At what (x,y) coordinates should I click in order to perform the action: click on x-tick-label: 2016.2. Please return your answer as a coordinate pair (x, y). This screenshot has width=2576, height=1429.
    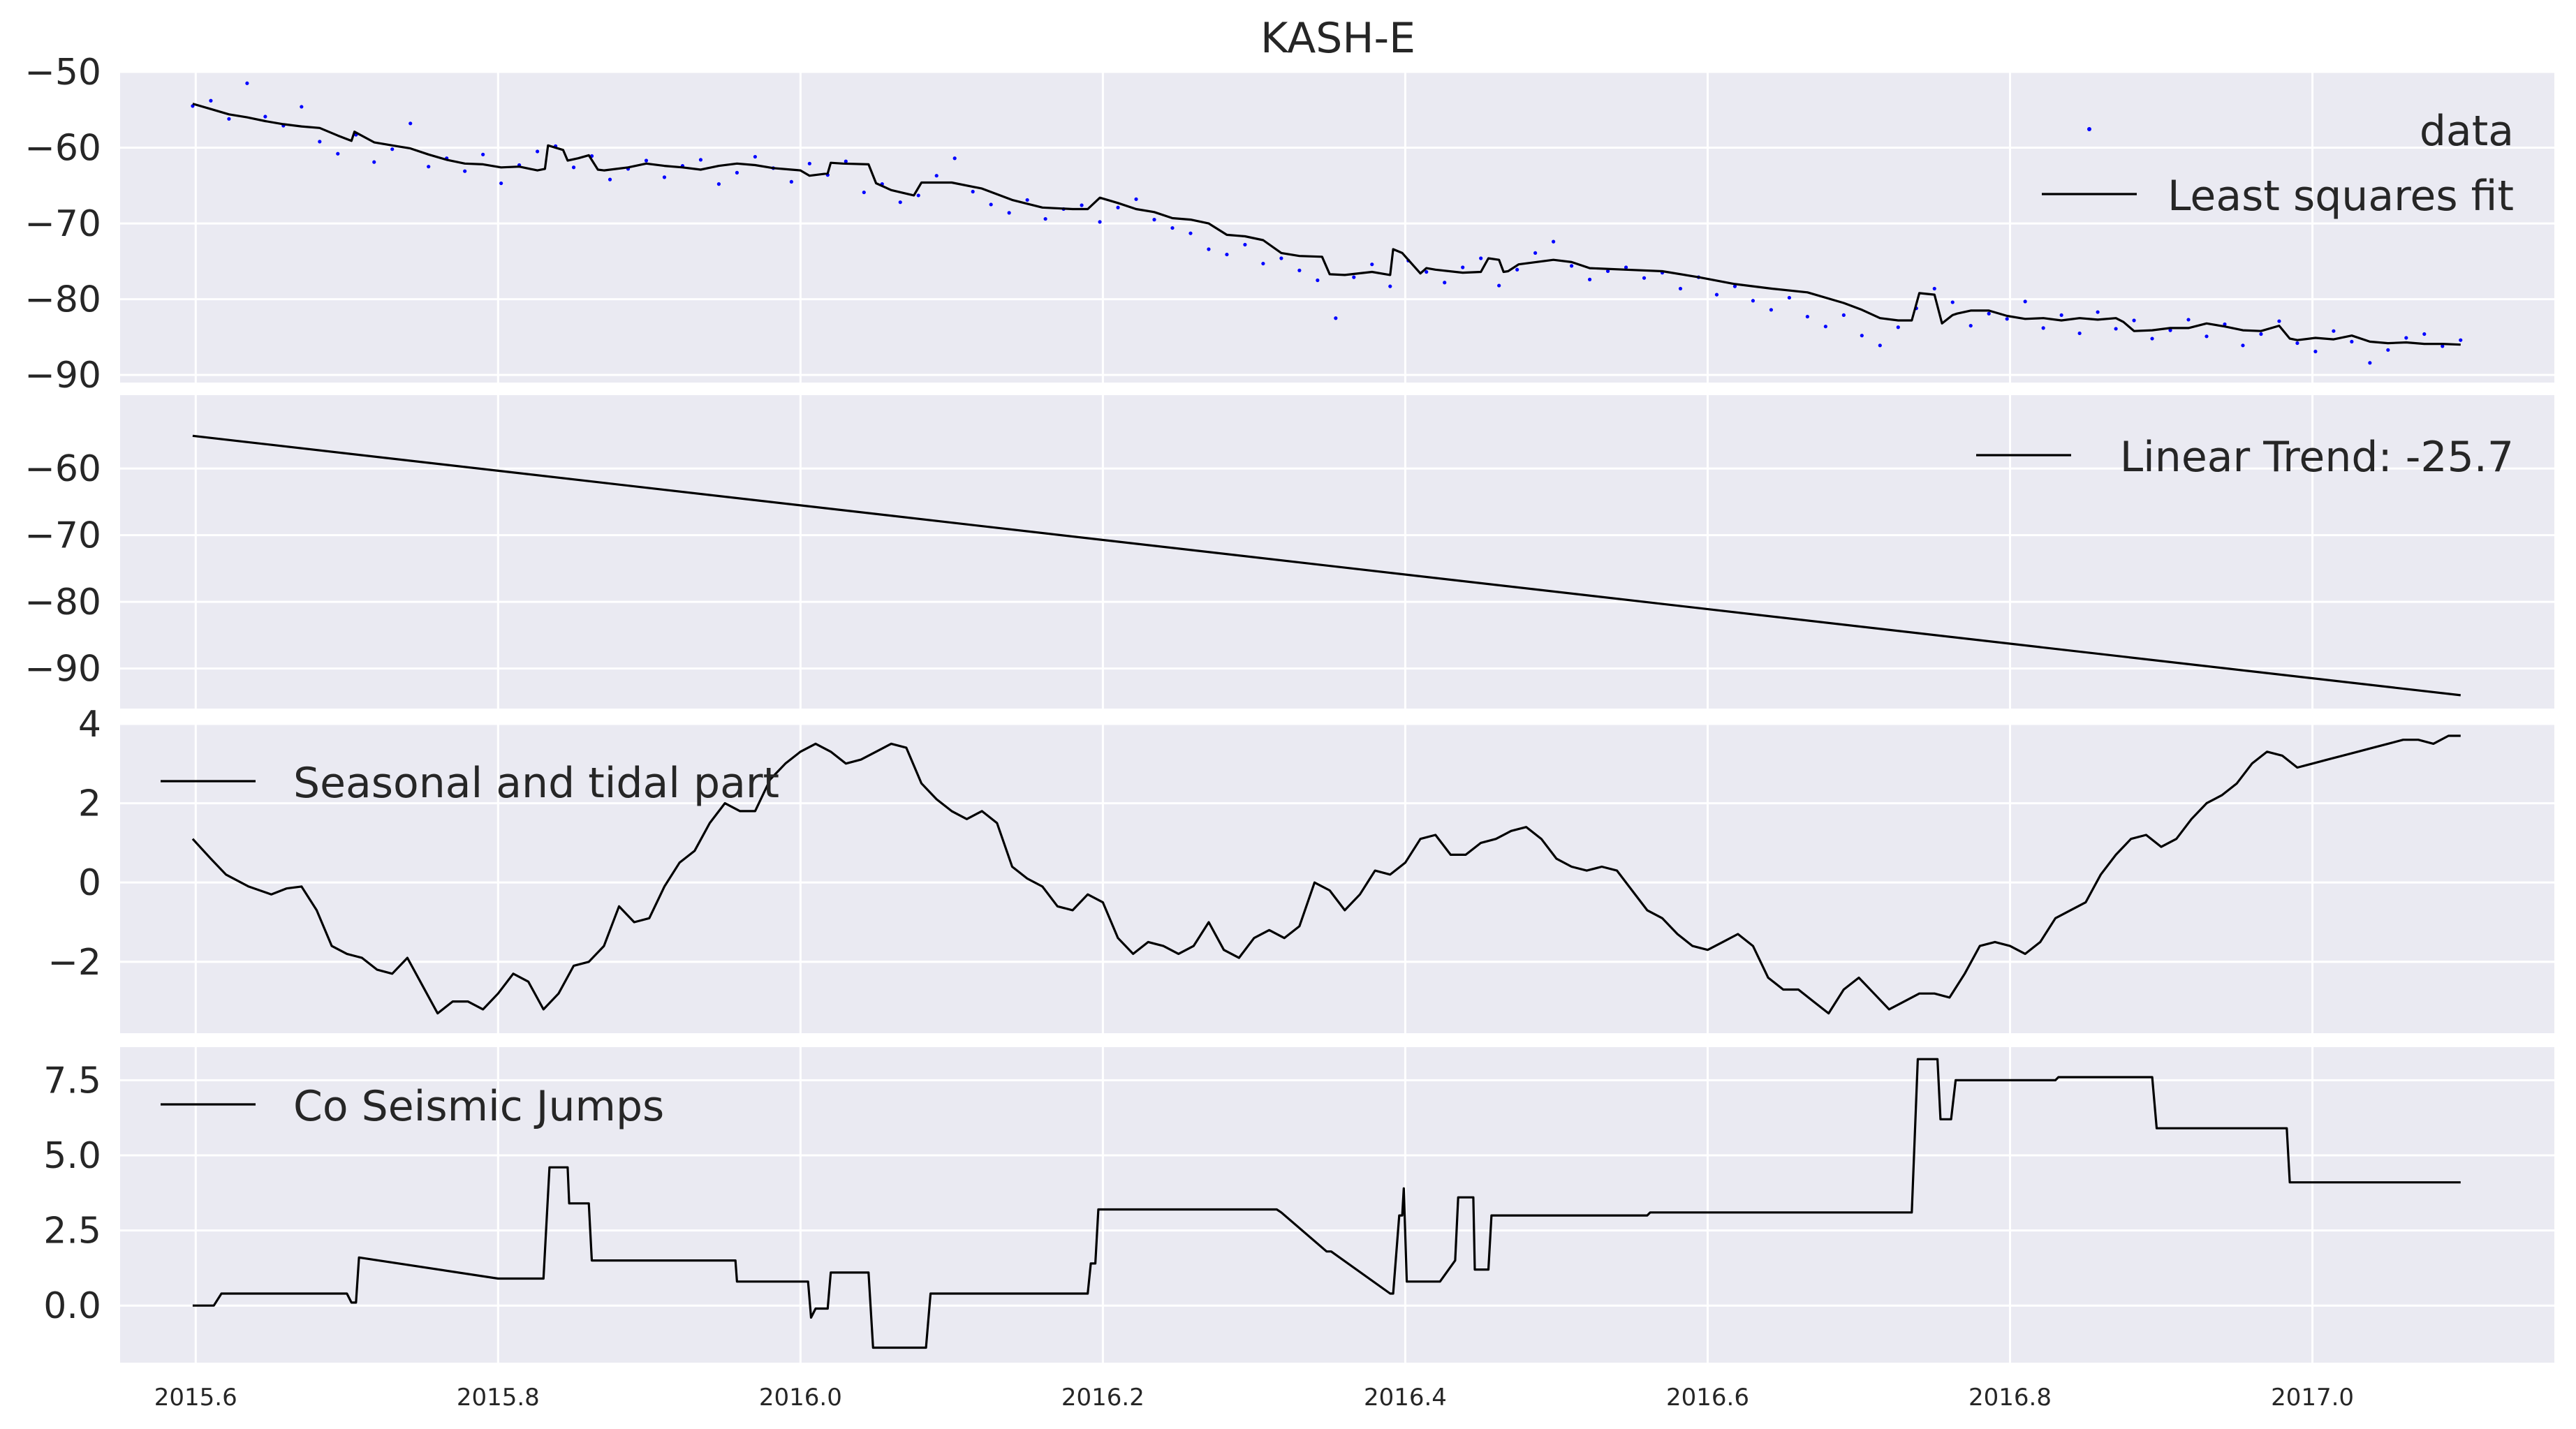
    Looking at the image, I should click on (1103, 1398).